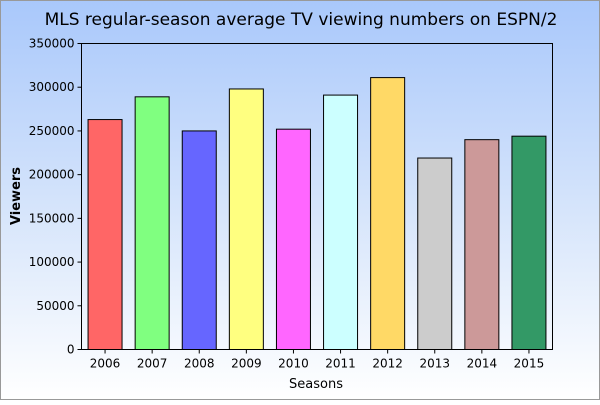 This screenshot has width=600, height=405. What do you see at coordinates (199, 240) in the screenshot?
I see `bar-2008` at bounding box center [199, 240].